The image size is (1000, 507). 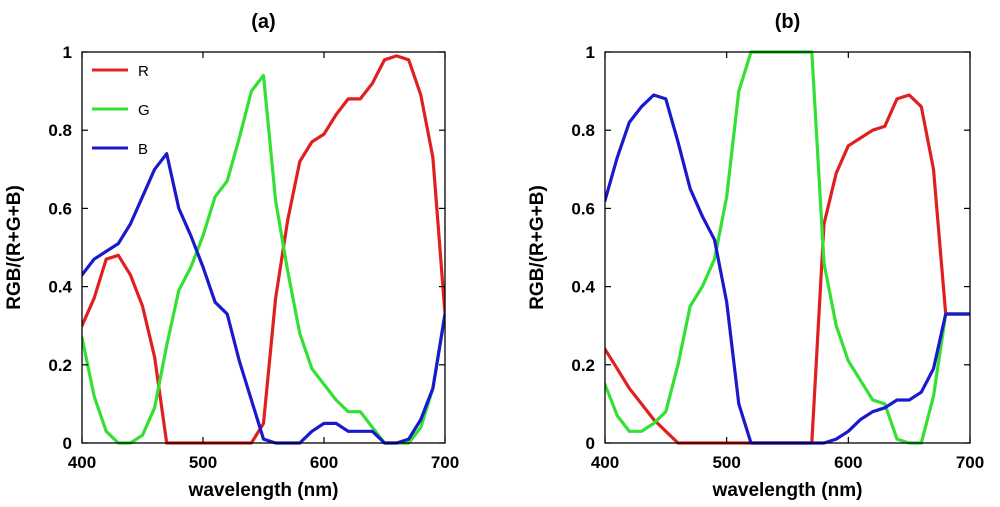 What do you see at coordinates (143, 71) in the screenshot?
I see `legend-label-r: R` at bounding box center [143, 71].